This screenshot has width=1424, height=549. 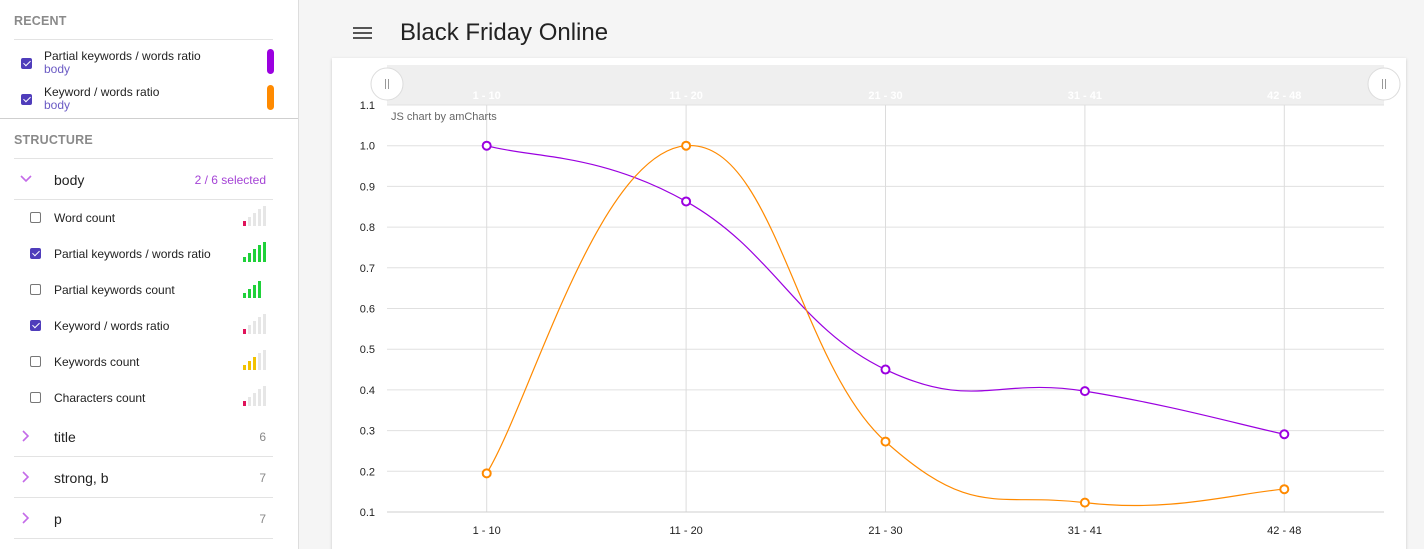 I want to click on metric-label: Partial keywords count, so click(x=114, y=290).